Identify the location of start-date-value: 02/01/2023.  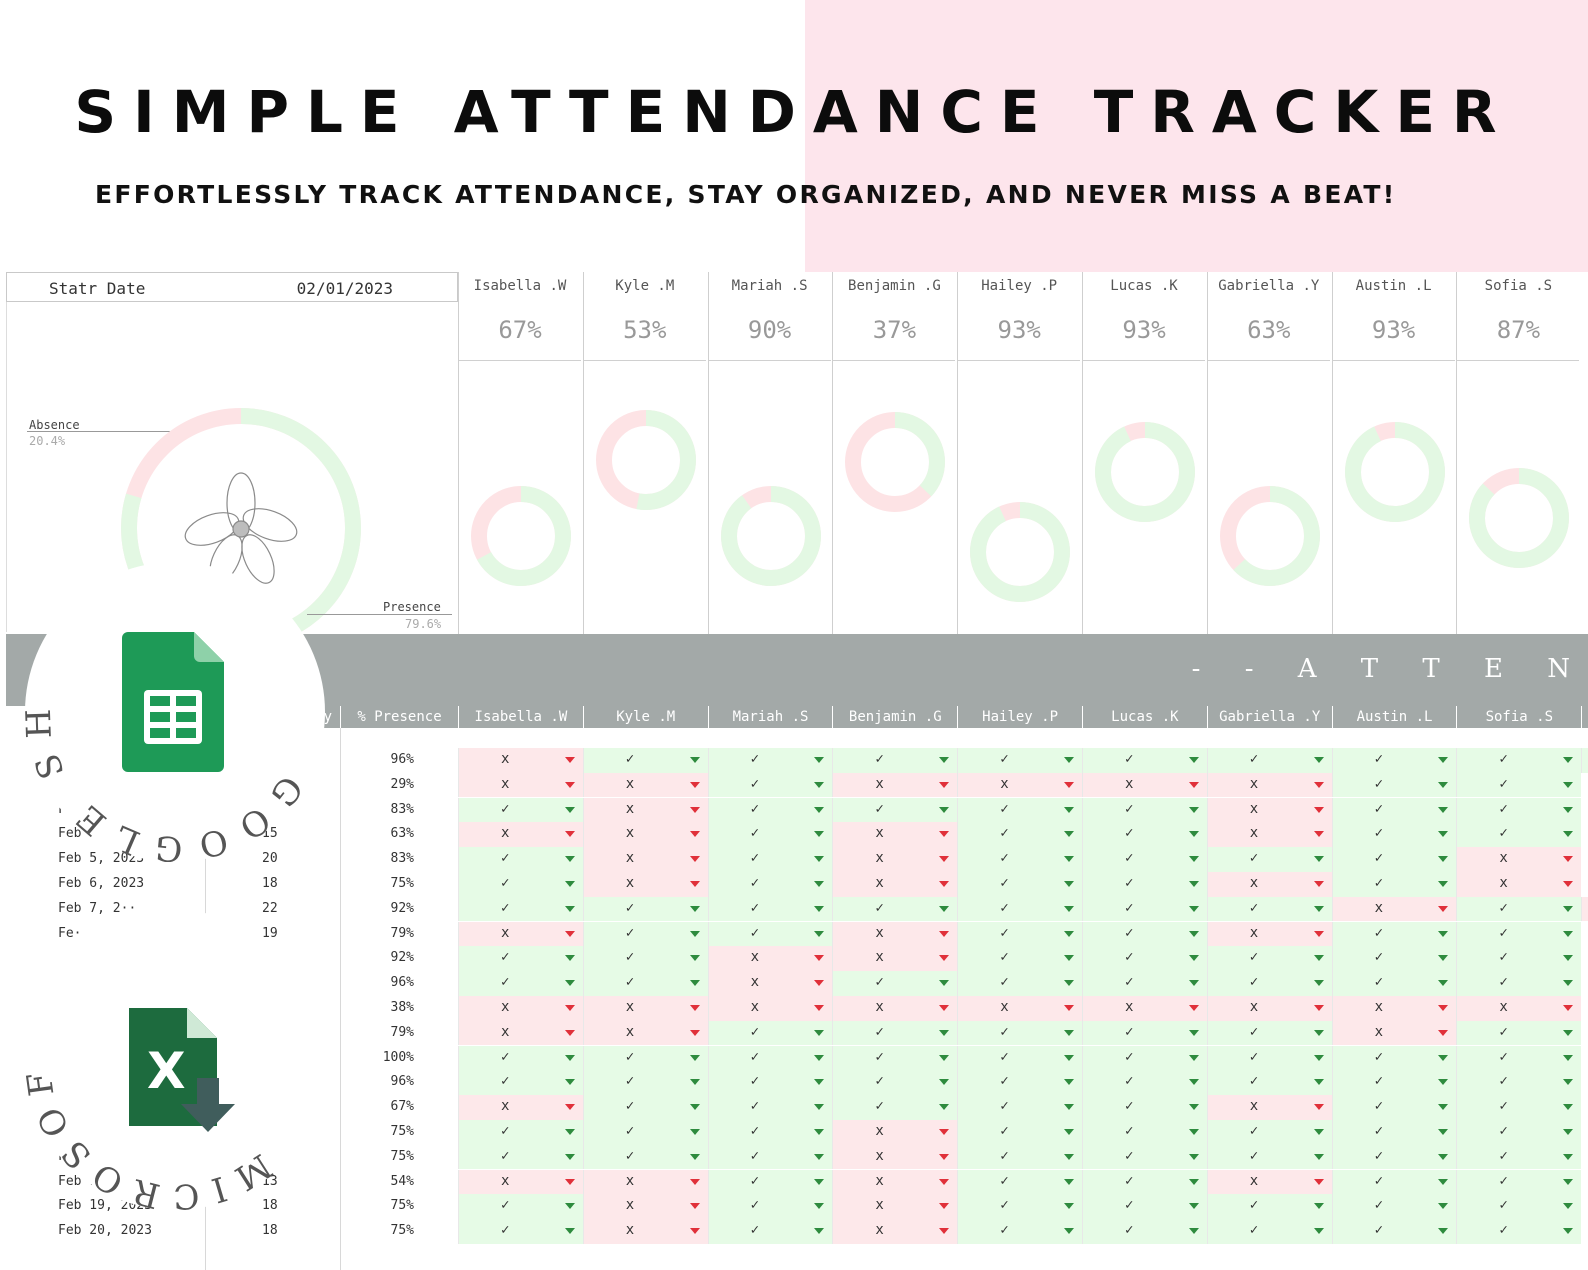
(344, 288).